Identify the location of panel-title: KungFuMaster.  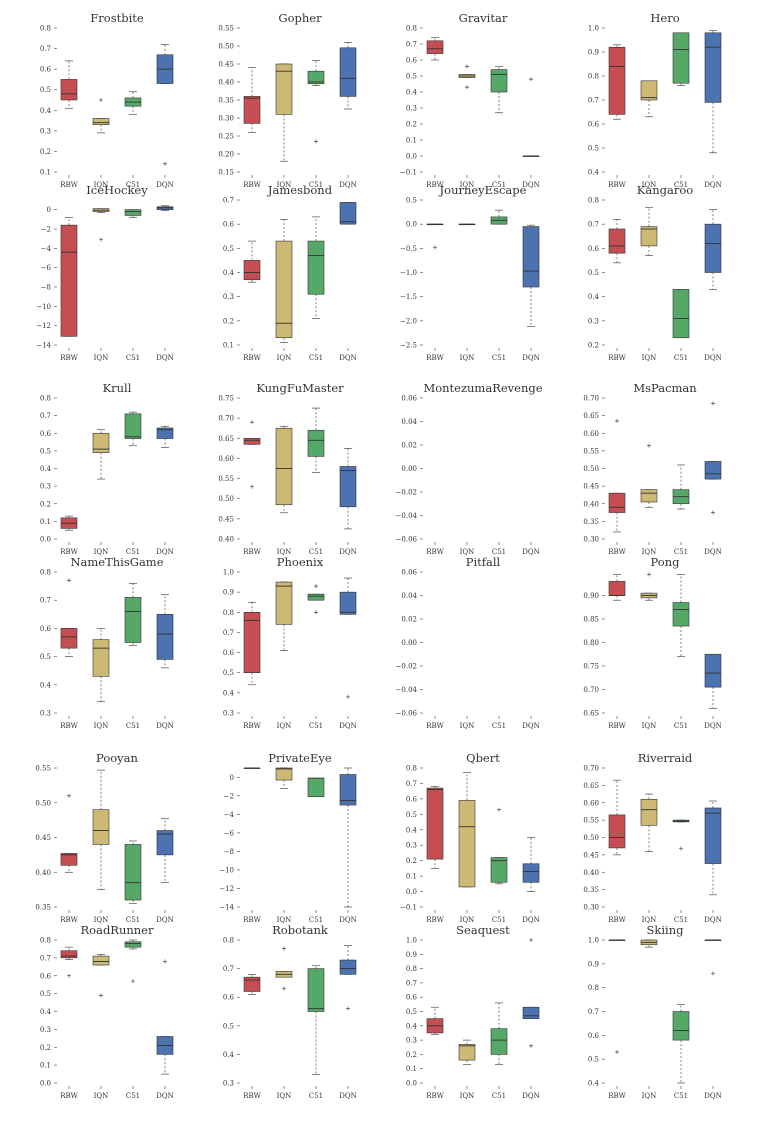
(300, 388).